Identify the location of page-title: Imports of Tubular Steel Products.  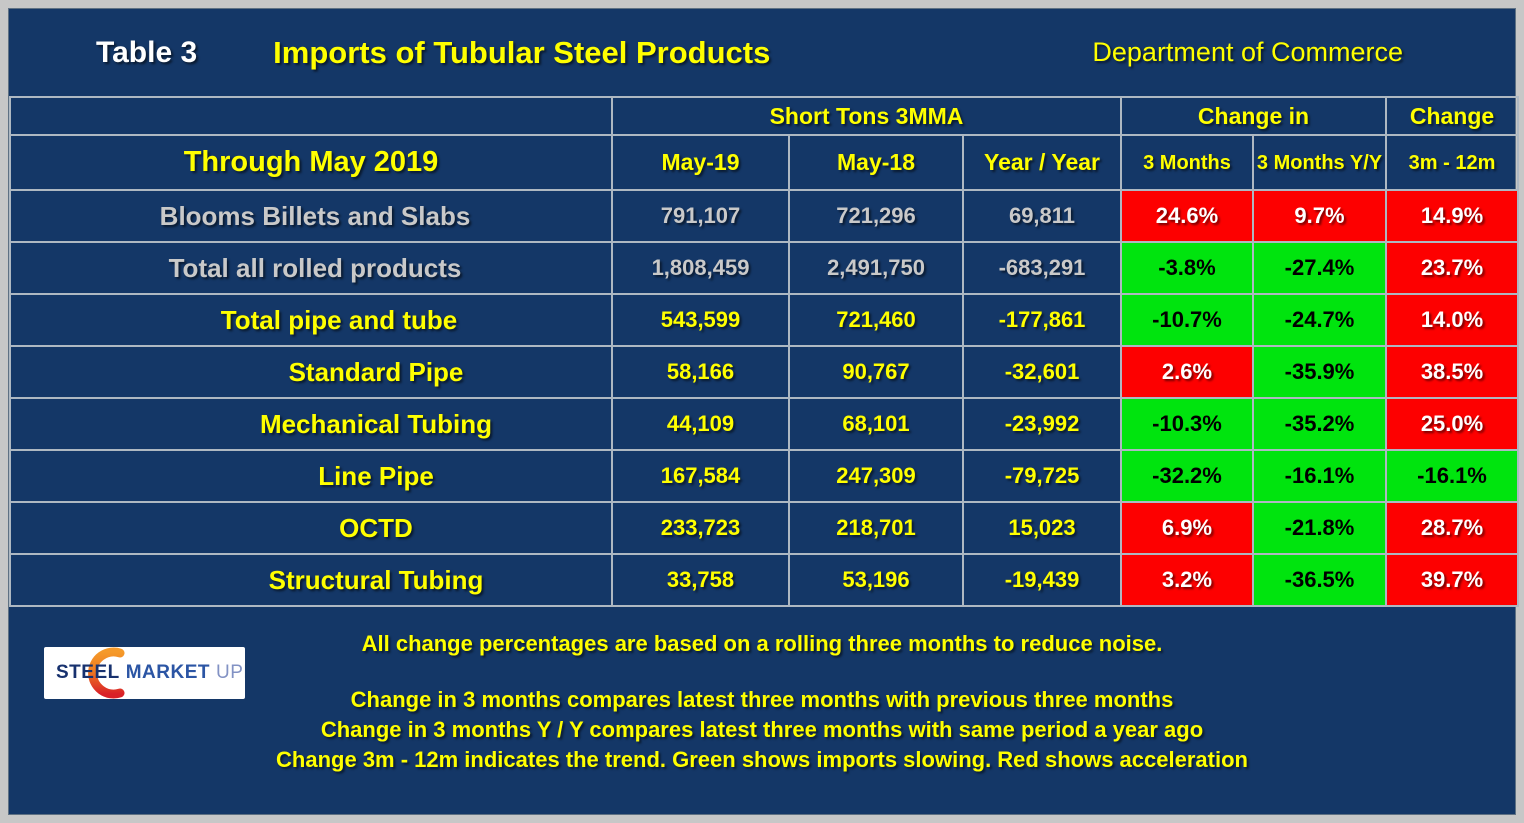
(522, 52).